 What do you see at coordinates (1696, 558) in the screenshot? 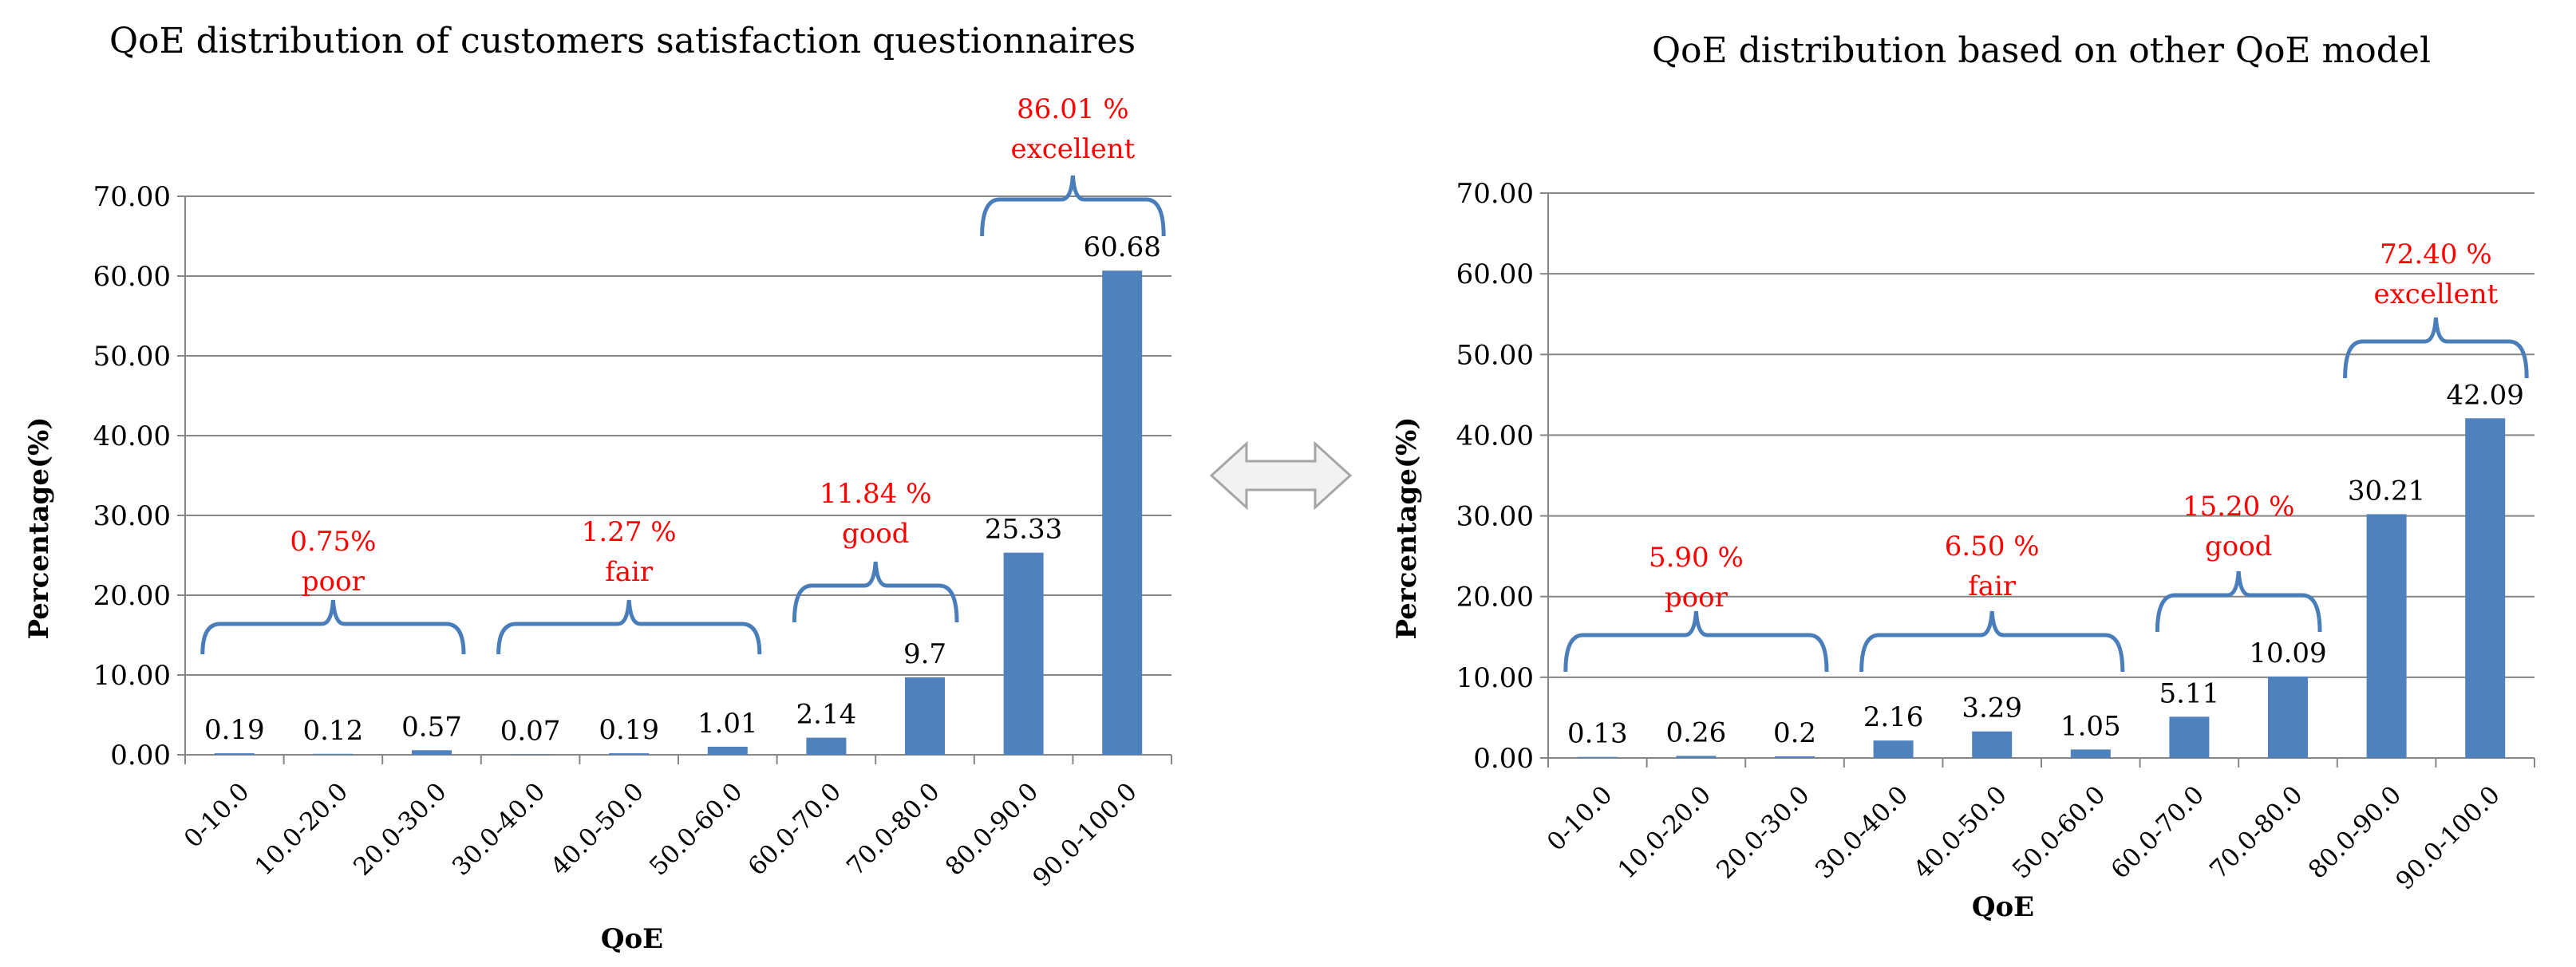
I see `annotation-percent: 5.90 %` at bounding box center [1696, 558].